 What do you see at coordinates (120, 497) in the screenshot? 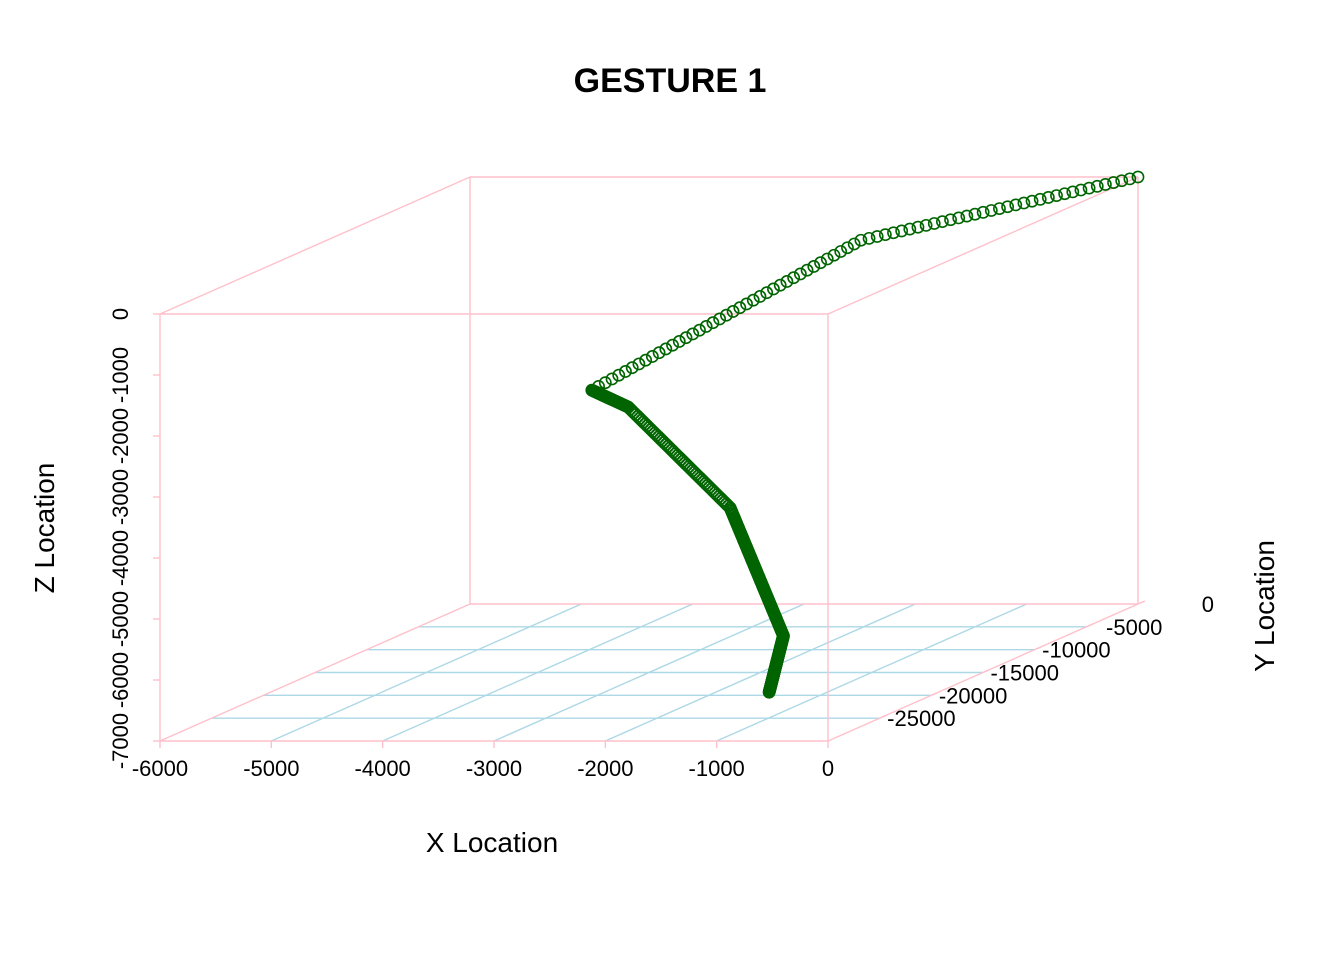
I see `z-tick-label: -3000` at bounding box center [120, 497].